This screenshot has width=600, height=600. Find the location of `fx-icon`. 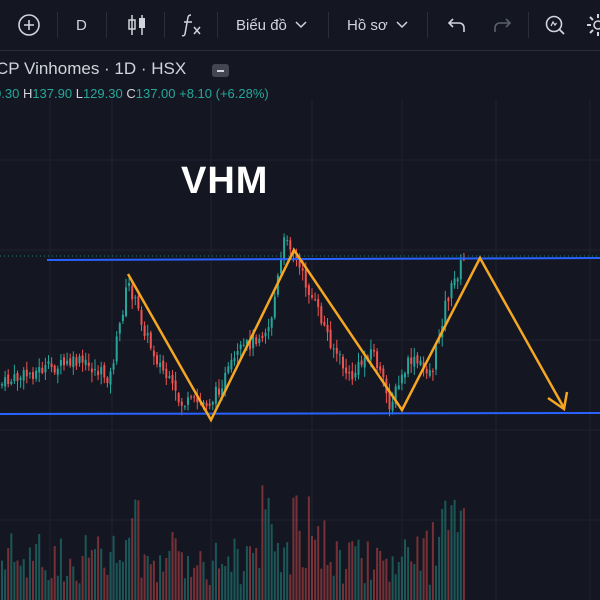

fx-icon is located at coordinates (191, 25).